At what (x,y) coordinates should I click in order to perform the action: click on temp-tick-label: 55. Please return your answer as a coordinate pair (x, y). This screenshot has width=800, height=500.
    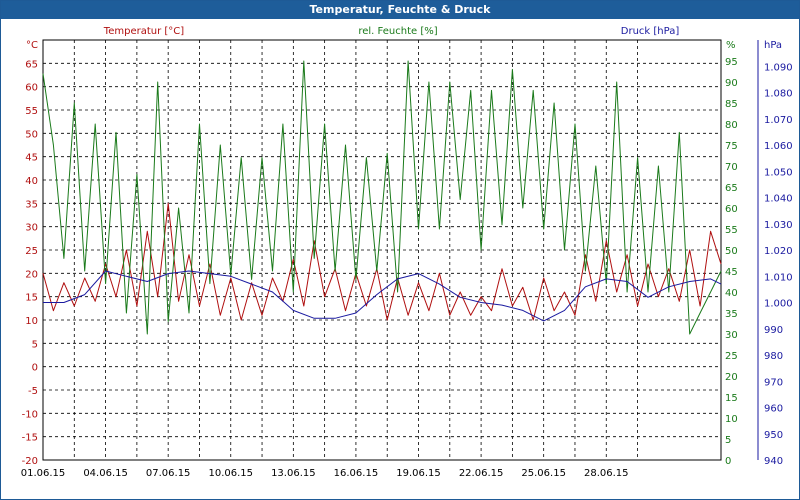
    Looking at the image, I should click on (31, 111).